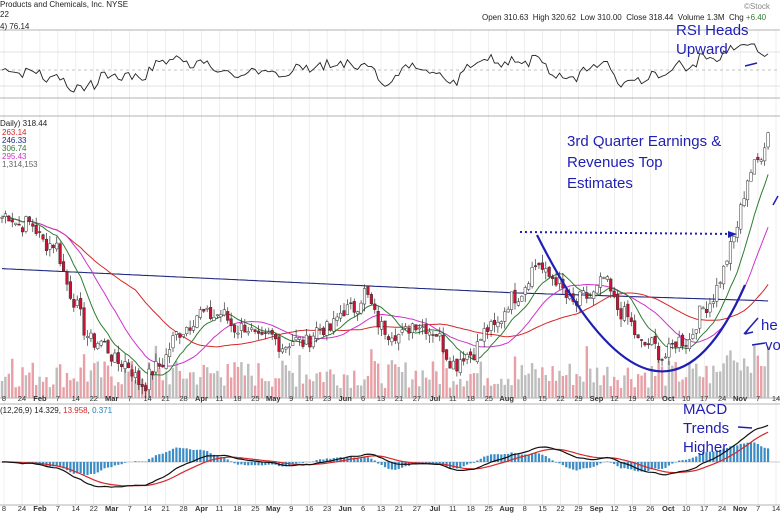 This screenshot has width=780, height=516. I want to click on macd-line, so click(385, 456).